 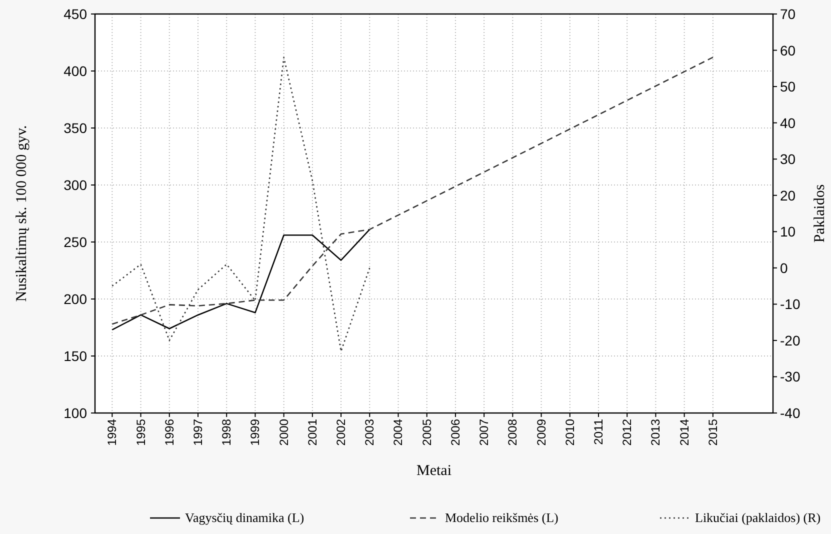 What do you see at coordinates (76, 14) in the screenshot?
I see `y-tick-label: 450` at bounding box center [76, 14].